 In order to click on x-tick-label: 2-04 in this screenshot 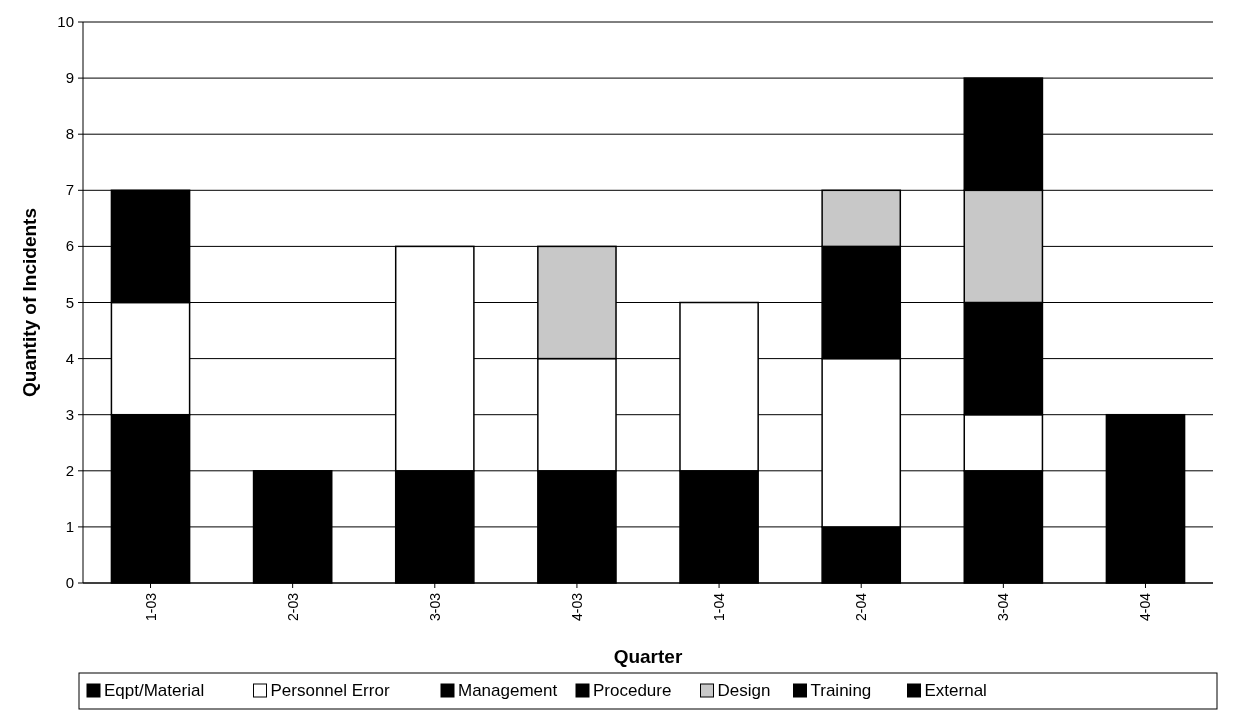, I will do `click(861, 607)`.